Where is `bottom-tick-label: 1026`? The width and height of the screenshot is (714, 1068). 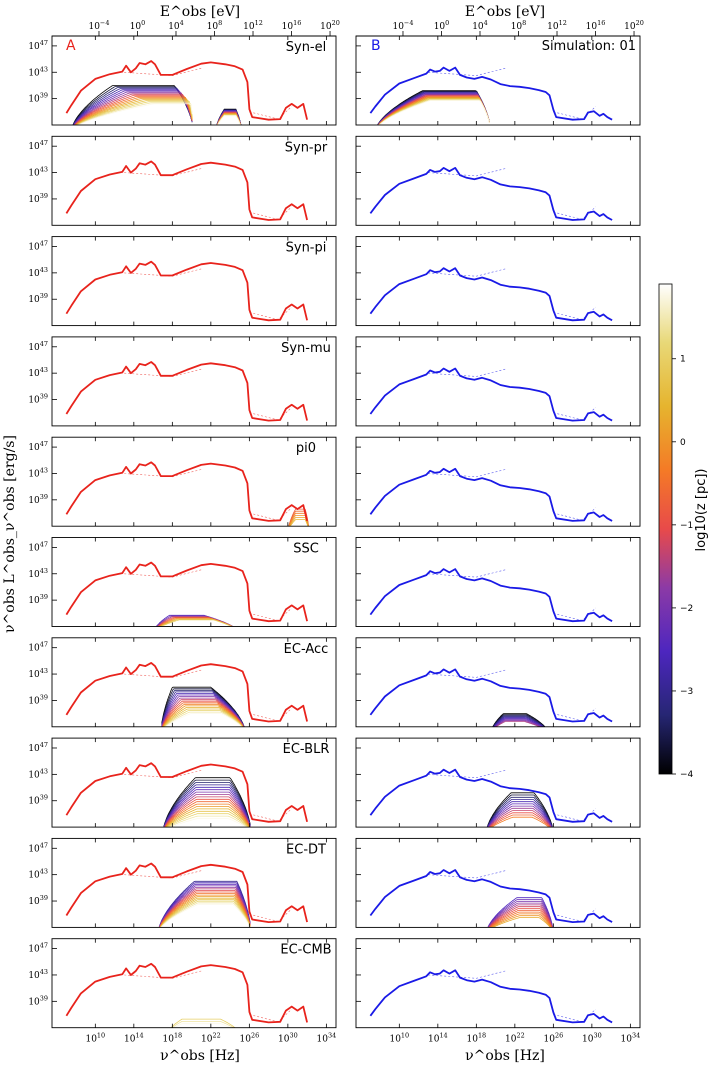 bottom-tick-label: 1026 is located at coordinates (250, 1038).